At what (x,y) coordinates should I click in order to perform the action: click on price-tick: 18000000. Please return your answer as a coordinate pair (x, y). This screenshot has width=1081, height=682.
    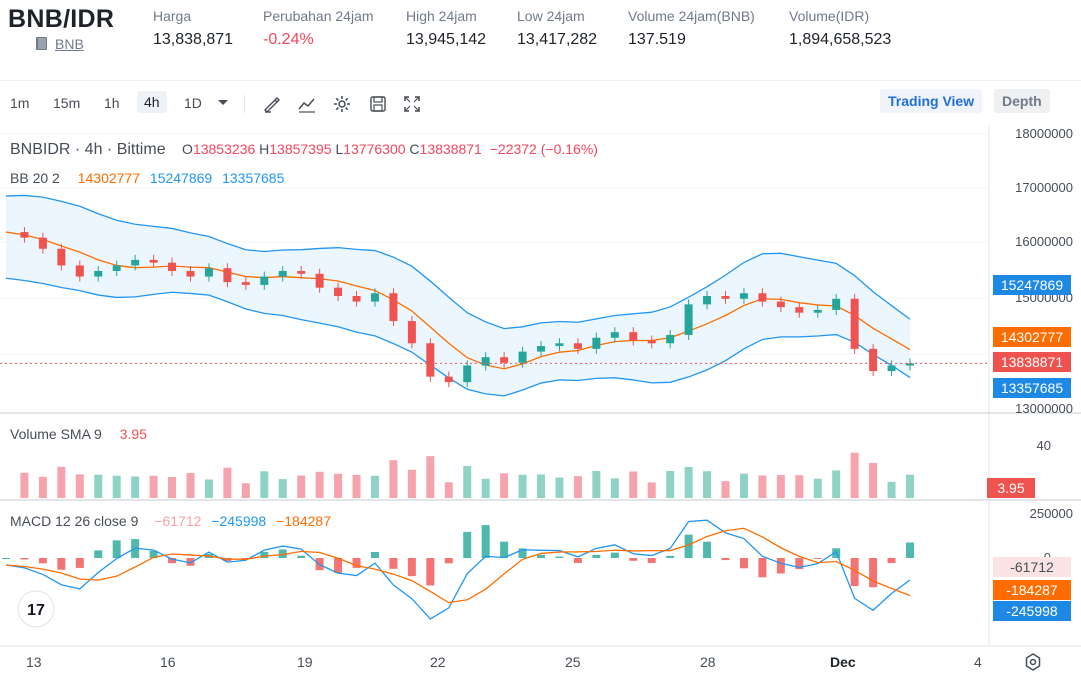
    Looking at the image, I should click on (1044, 133).